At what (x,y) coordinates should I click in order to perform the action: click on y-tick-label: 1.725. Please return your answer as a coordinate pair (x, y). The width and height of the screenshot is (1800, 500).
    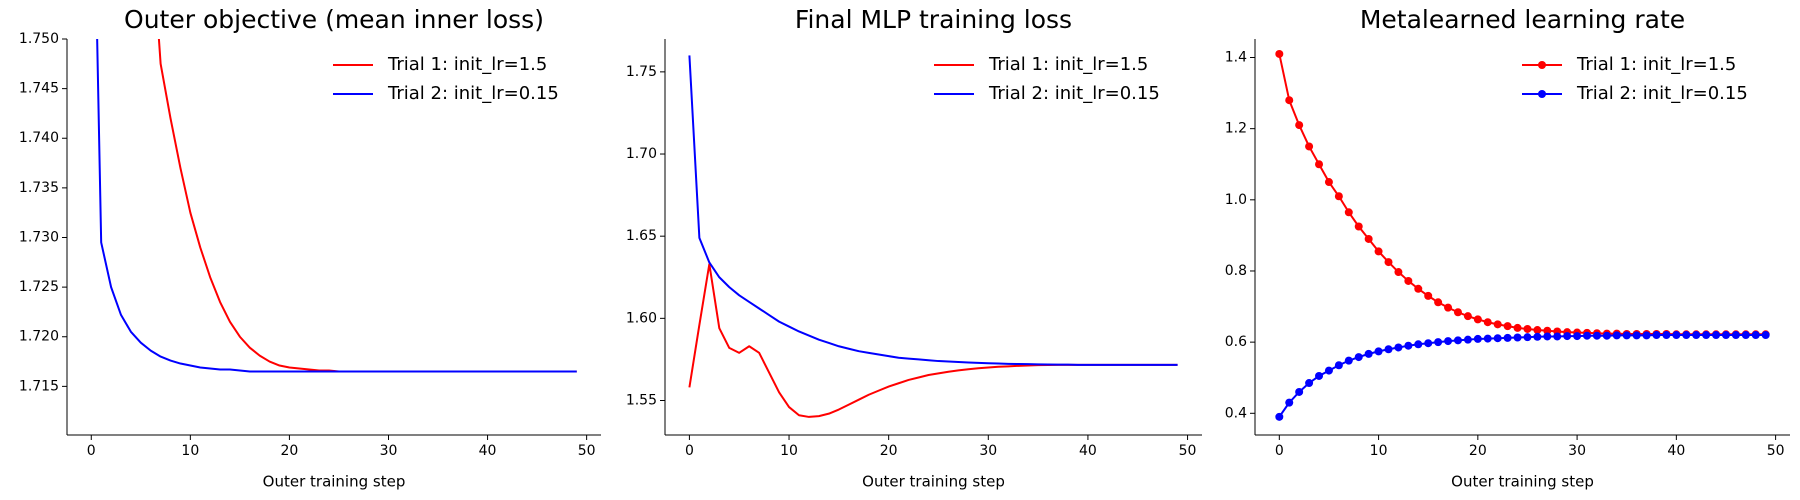
    Looking at the image, I should click on (39, 287).